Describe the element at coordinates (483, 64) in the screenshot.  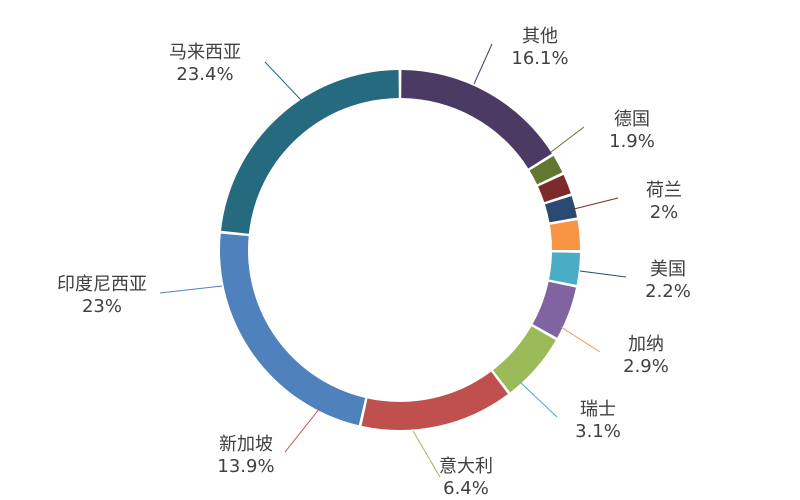
I see `leader-line-other` at that location.